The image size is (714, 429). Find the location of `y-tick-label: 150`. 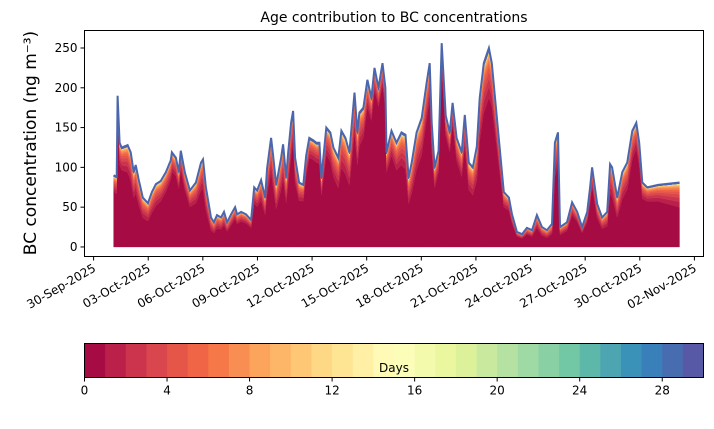

y-tick-label: 150 is located at coordinates (66, 128).